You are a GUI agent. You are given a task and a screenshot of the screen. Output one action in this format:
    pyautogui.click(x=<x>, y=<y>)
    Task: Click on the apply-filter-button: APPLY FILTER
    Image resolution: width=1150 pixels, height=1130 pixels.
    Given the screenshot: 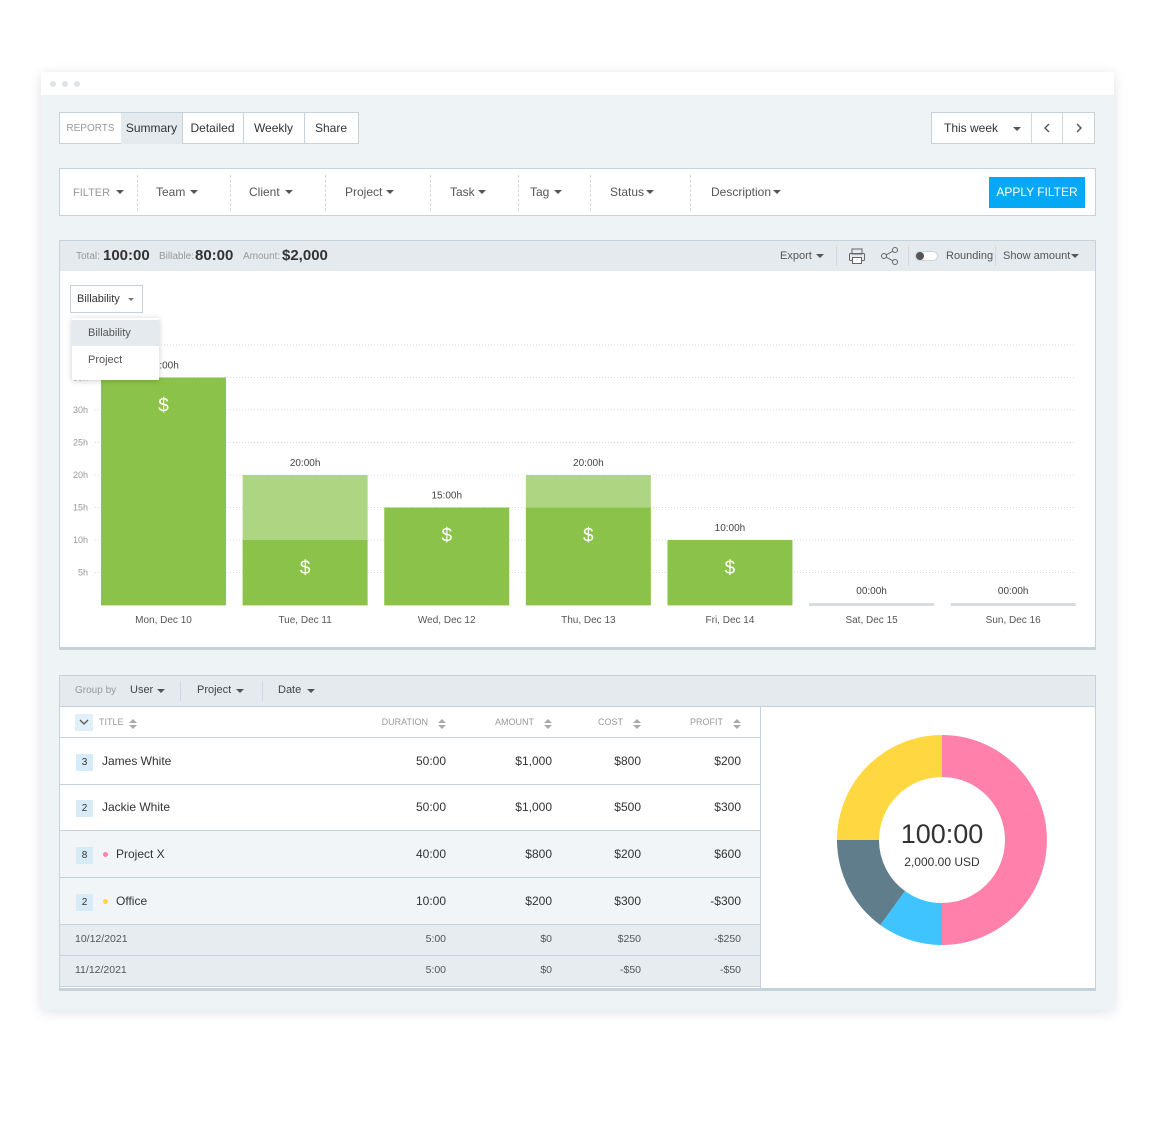 What is the action you would take?
    pyautogui.click(x=1037, y=192)
    